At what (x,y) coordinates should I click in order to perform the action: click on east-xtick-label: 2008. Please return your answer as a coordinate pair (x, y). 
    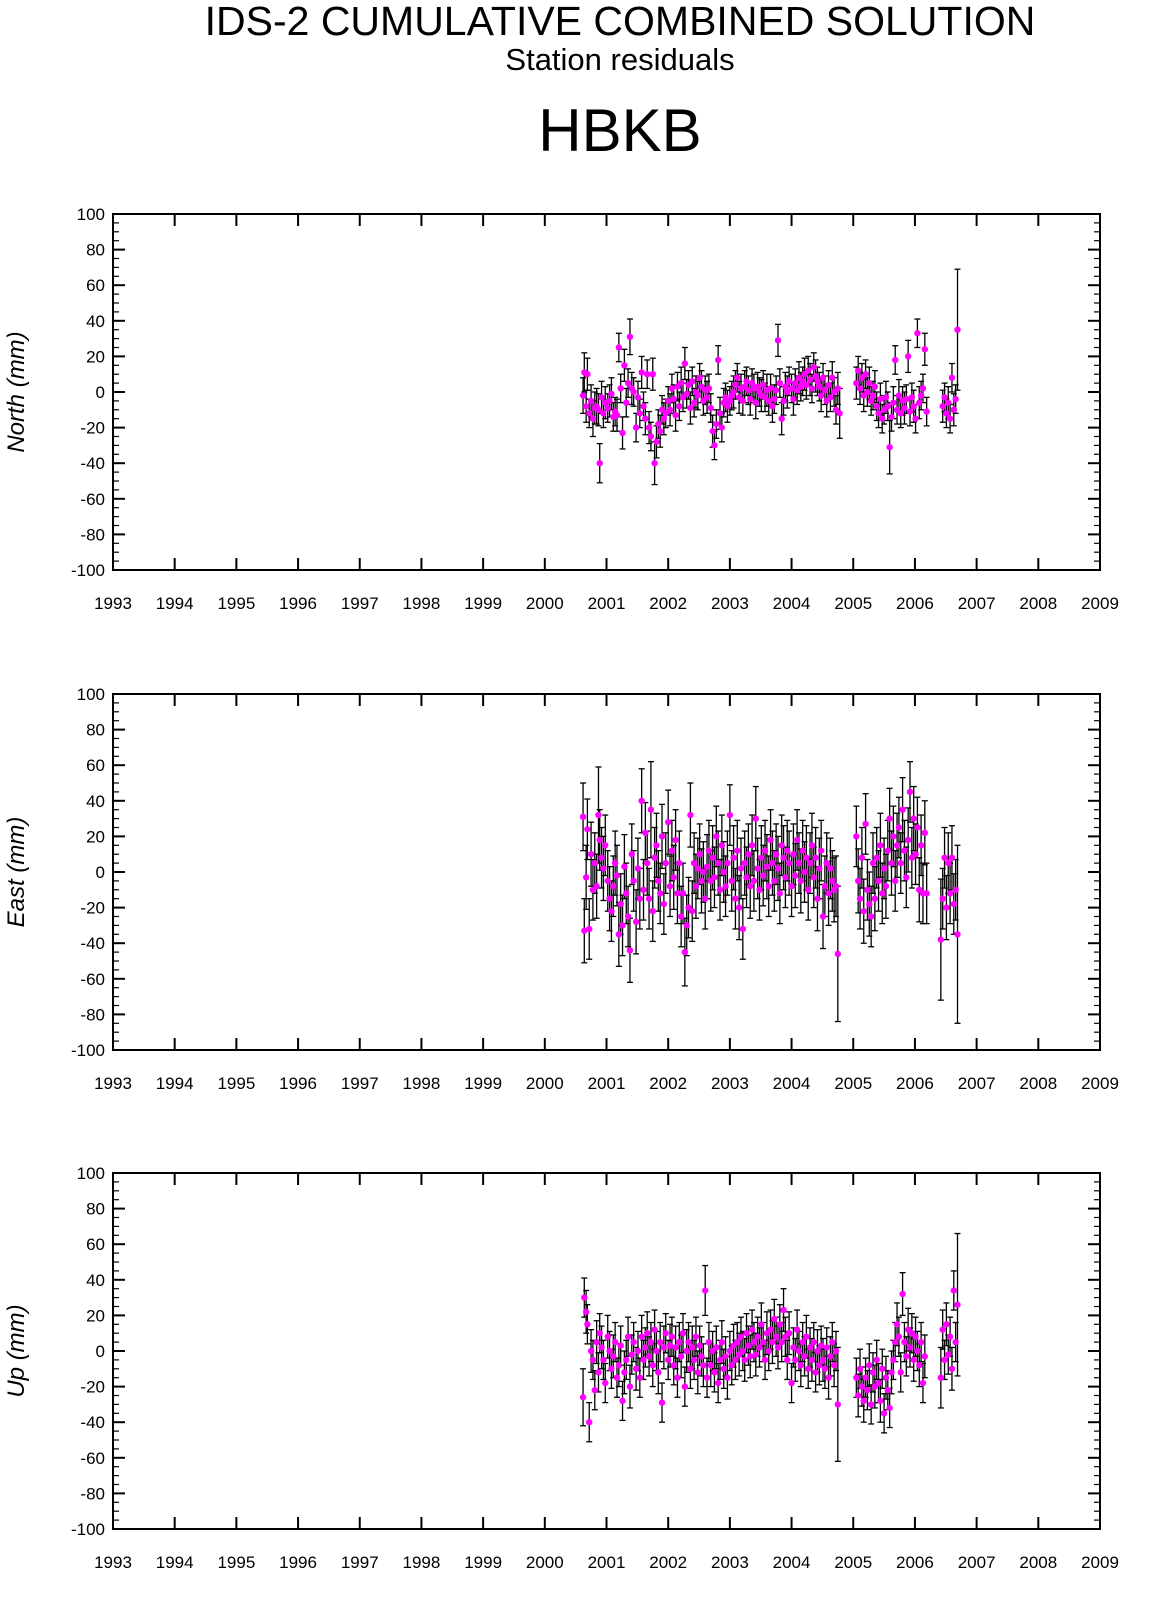
    Looking at the image, I should click on (1038, 1083).